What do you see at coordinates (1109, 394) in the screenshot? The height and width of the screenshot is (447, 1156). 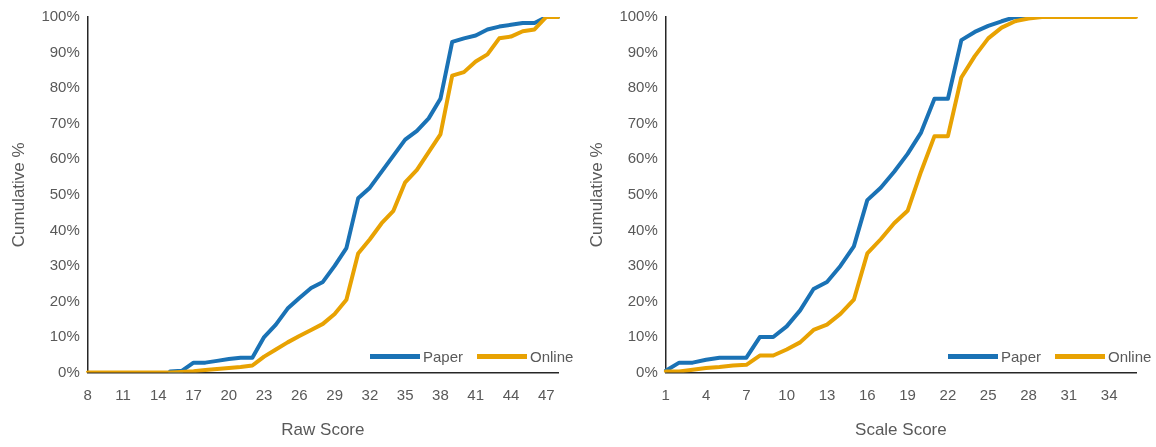 I see `x-tick-label: 34` at bounding box center [1109, 394].